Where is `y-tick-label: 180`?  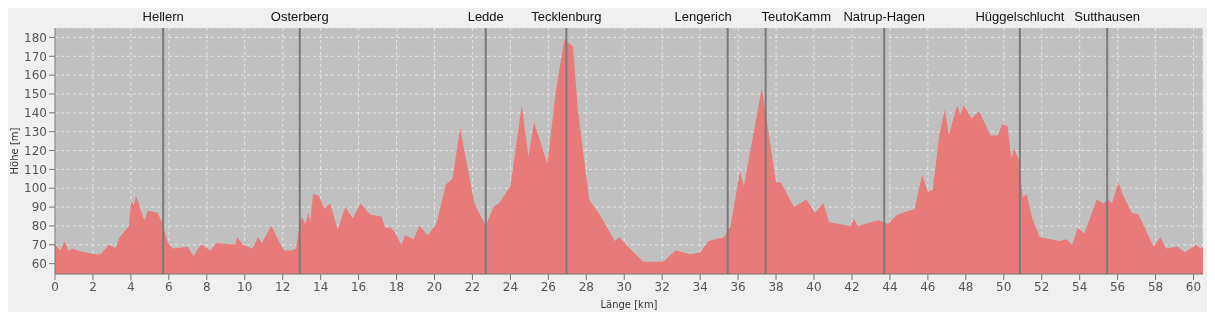 y-tick-label: 180 is located at coordinates (35, 37).